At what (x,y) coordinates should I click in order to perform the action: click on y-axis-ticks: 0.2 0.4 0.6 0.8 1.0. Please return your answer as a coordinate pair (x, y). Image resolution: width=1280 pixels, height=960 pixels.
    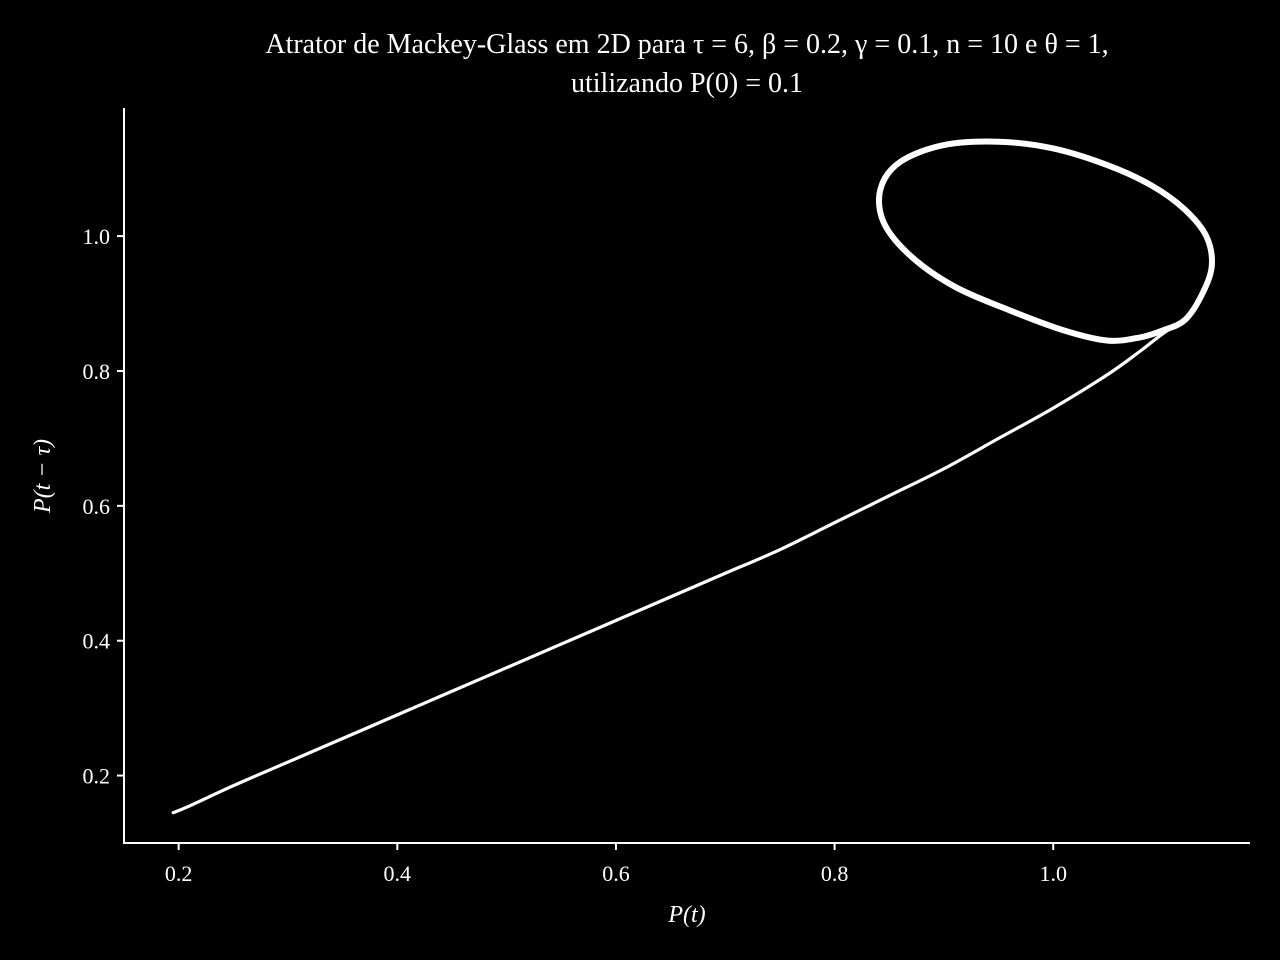
    Looking at the image, I should click on (103, 506).